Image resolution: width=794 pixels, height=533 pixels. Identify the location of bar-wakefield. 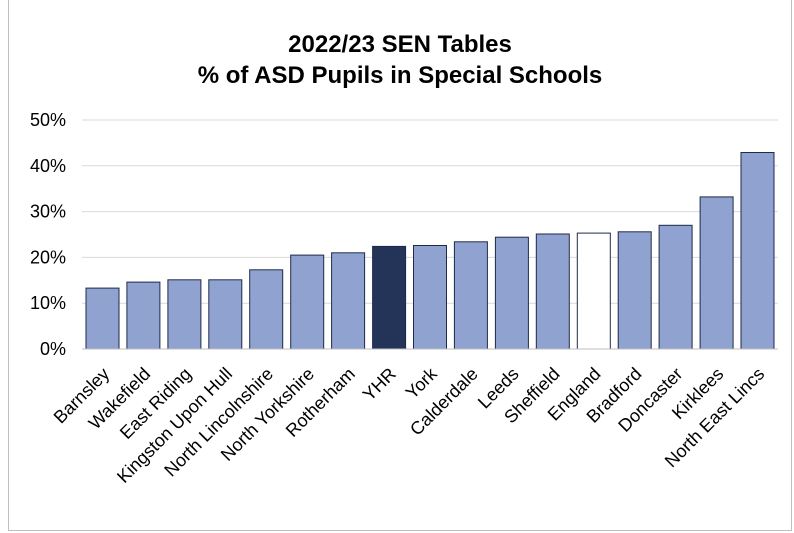
(143, 315).